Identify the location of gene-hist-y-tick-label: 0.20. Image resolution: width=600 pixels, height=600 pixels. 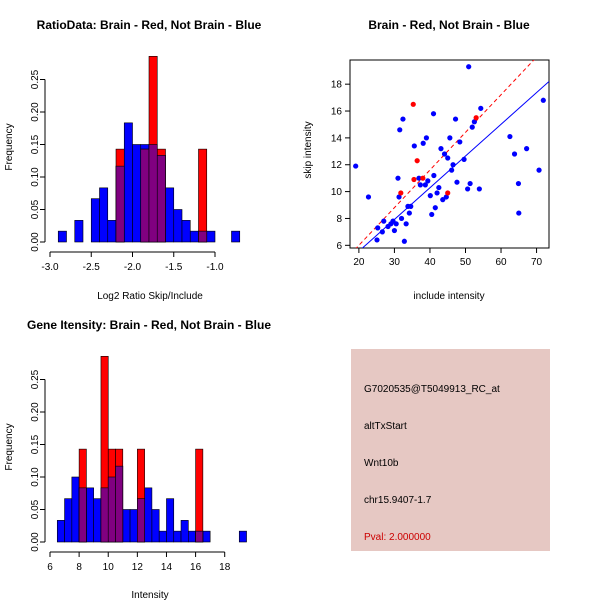
(35, 412).